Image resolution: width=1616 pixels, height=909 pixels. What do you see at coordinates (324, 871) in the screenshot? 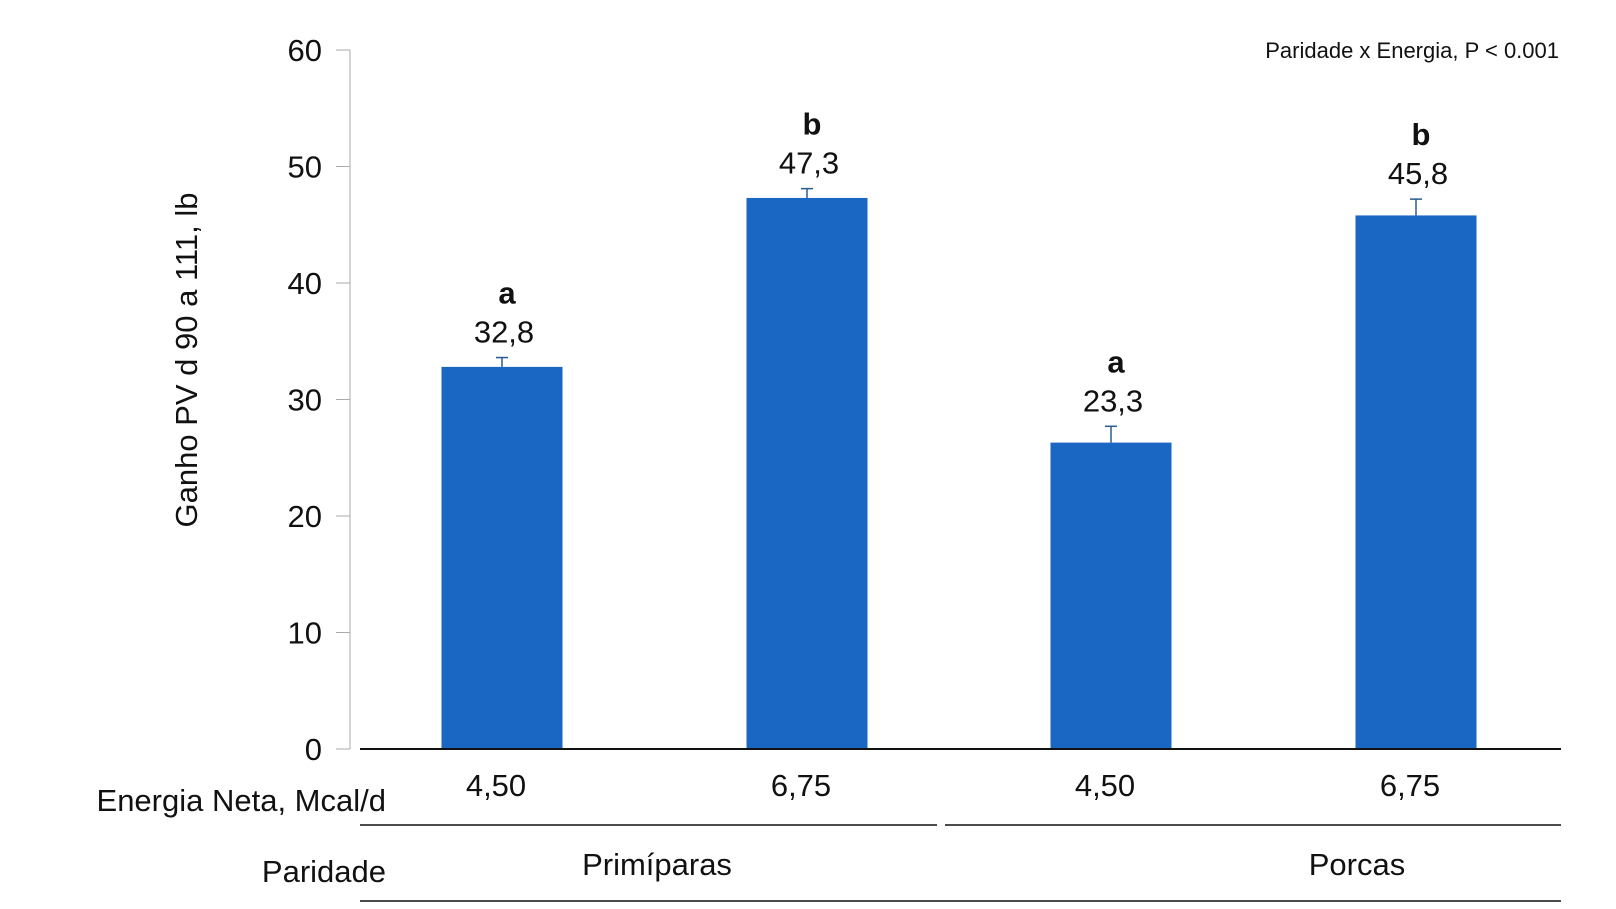
I see `group-row-label: Paridade` at bounding box center [324, 871].